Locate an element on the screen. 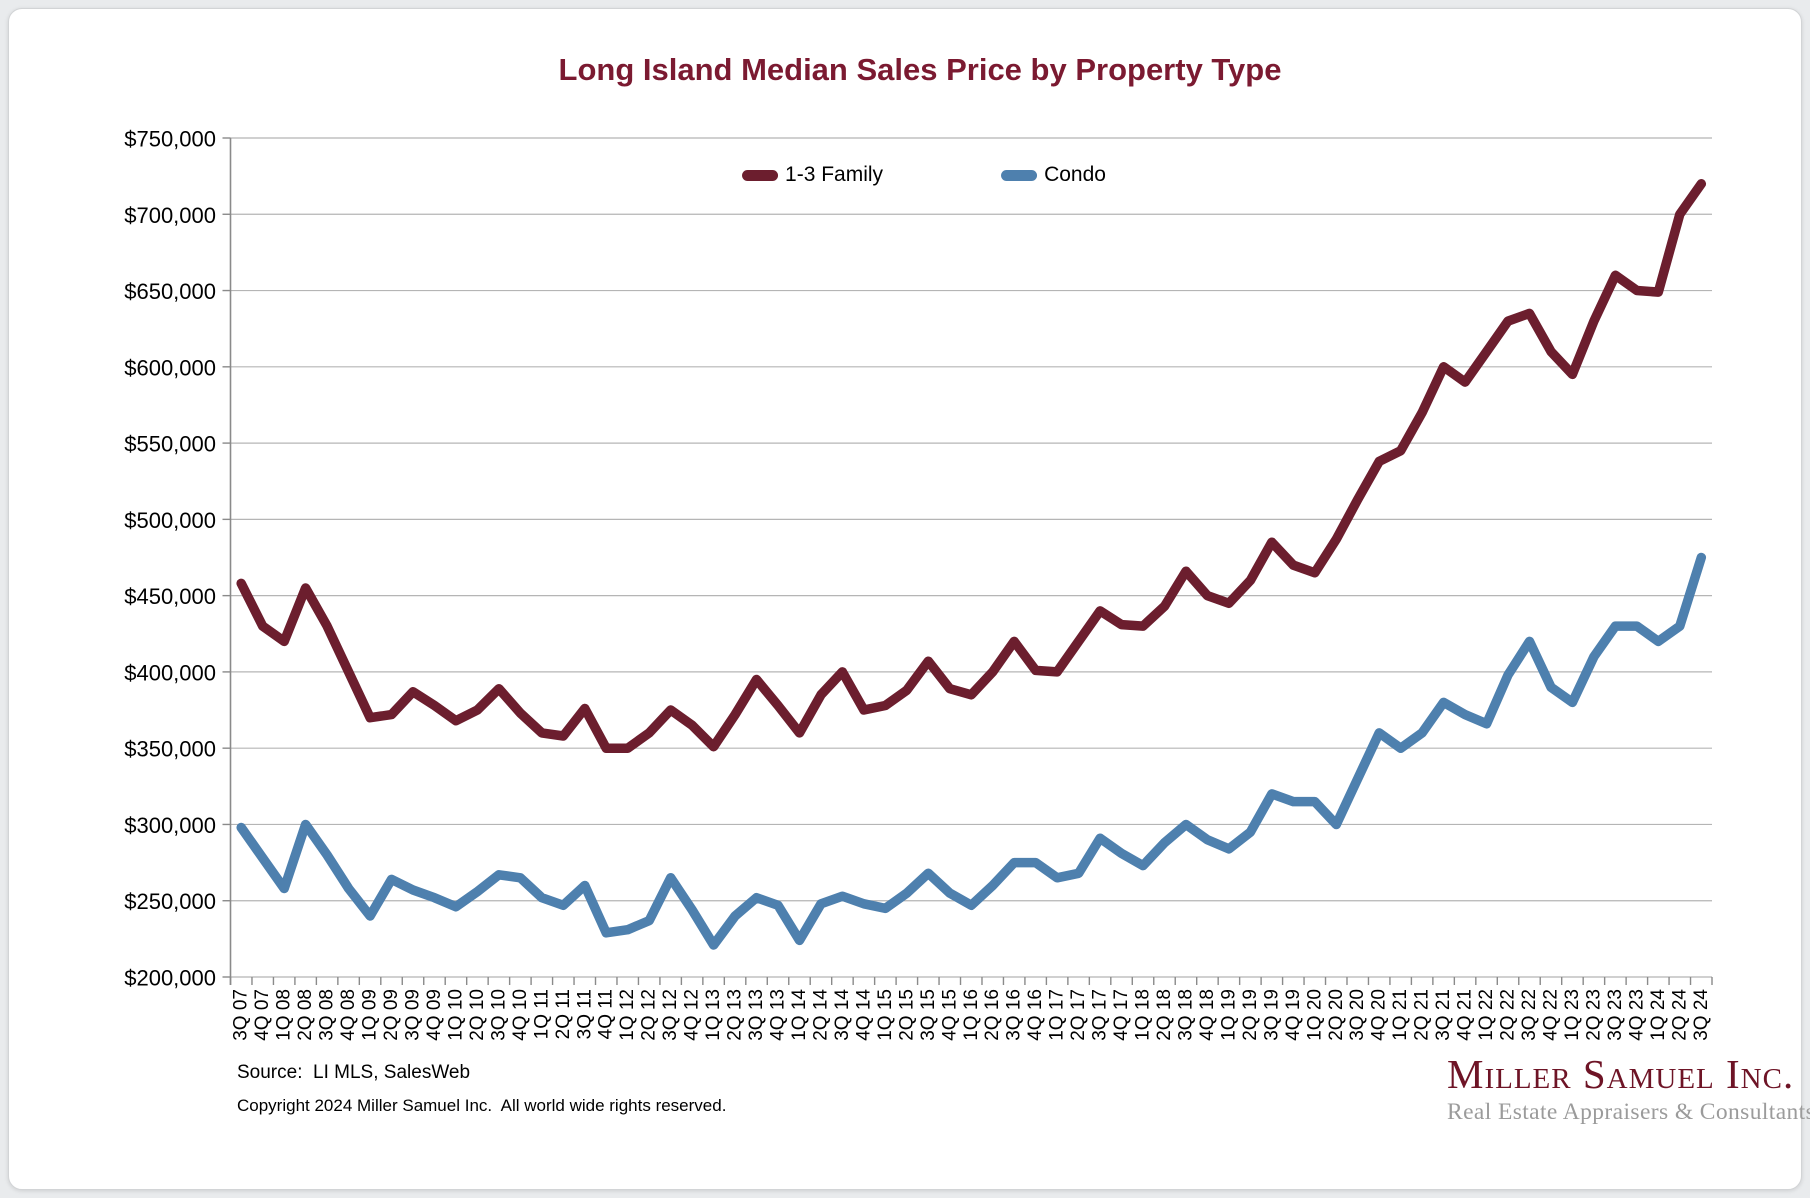 Image resolution: width=1810 pixels, height=1198 pixels. x-tick-label: 1Q 15 is located at coordinates (885, 1015).